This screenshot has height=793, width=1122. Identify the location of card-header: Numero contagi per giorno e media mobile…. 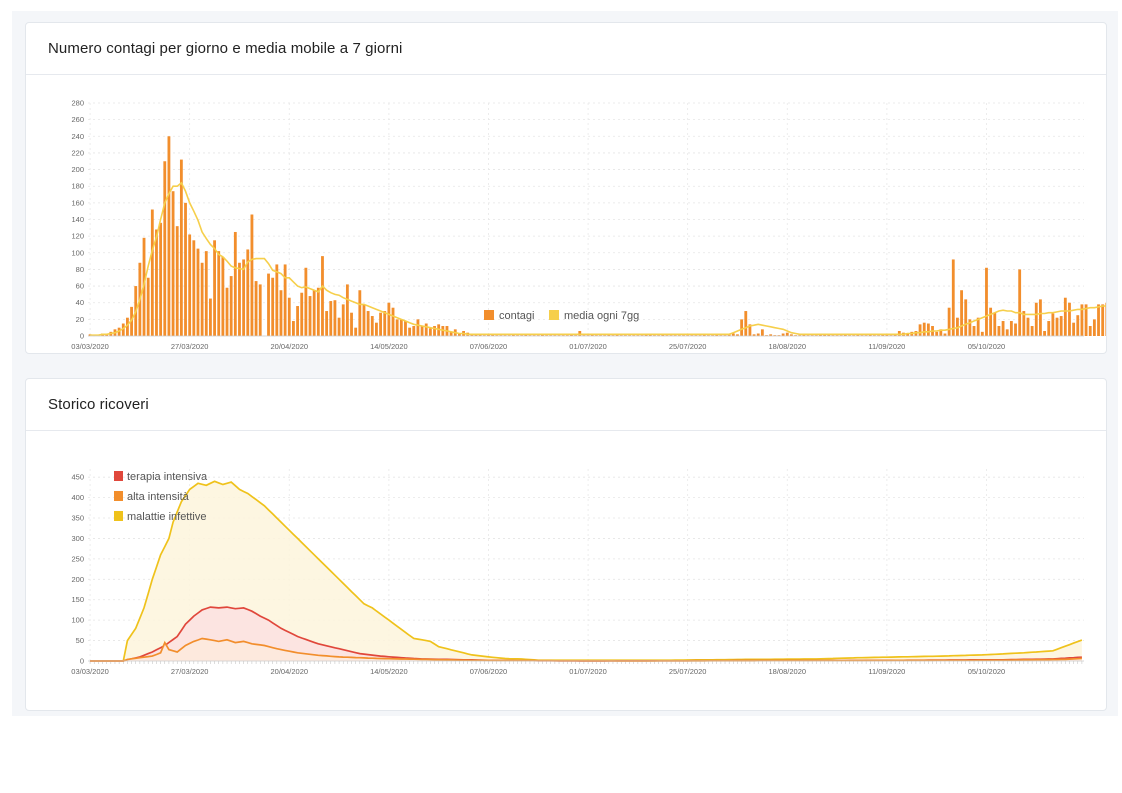
(566, 49).